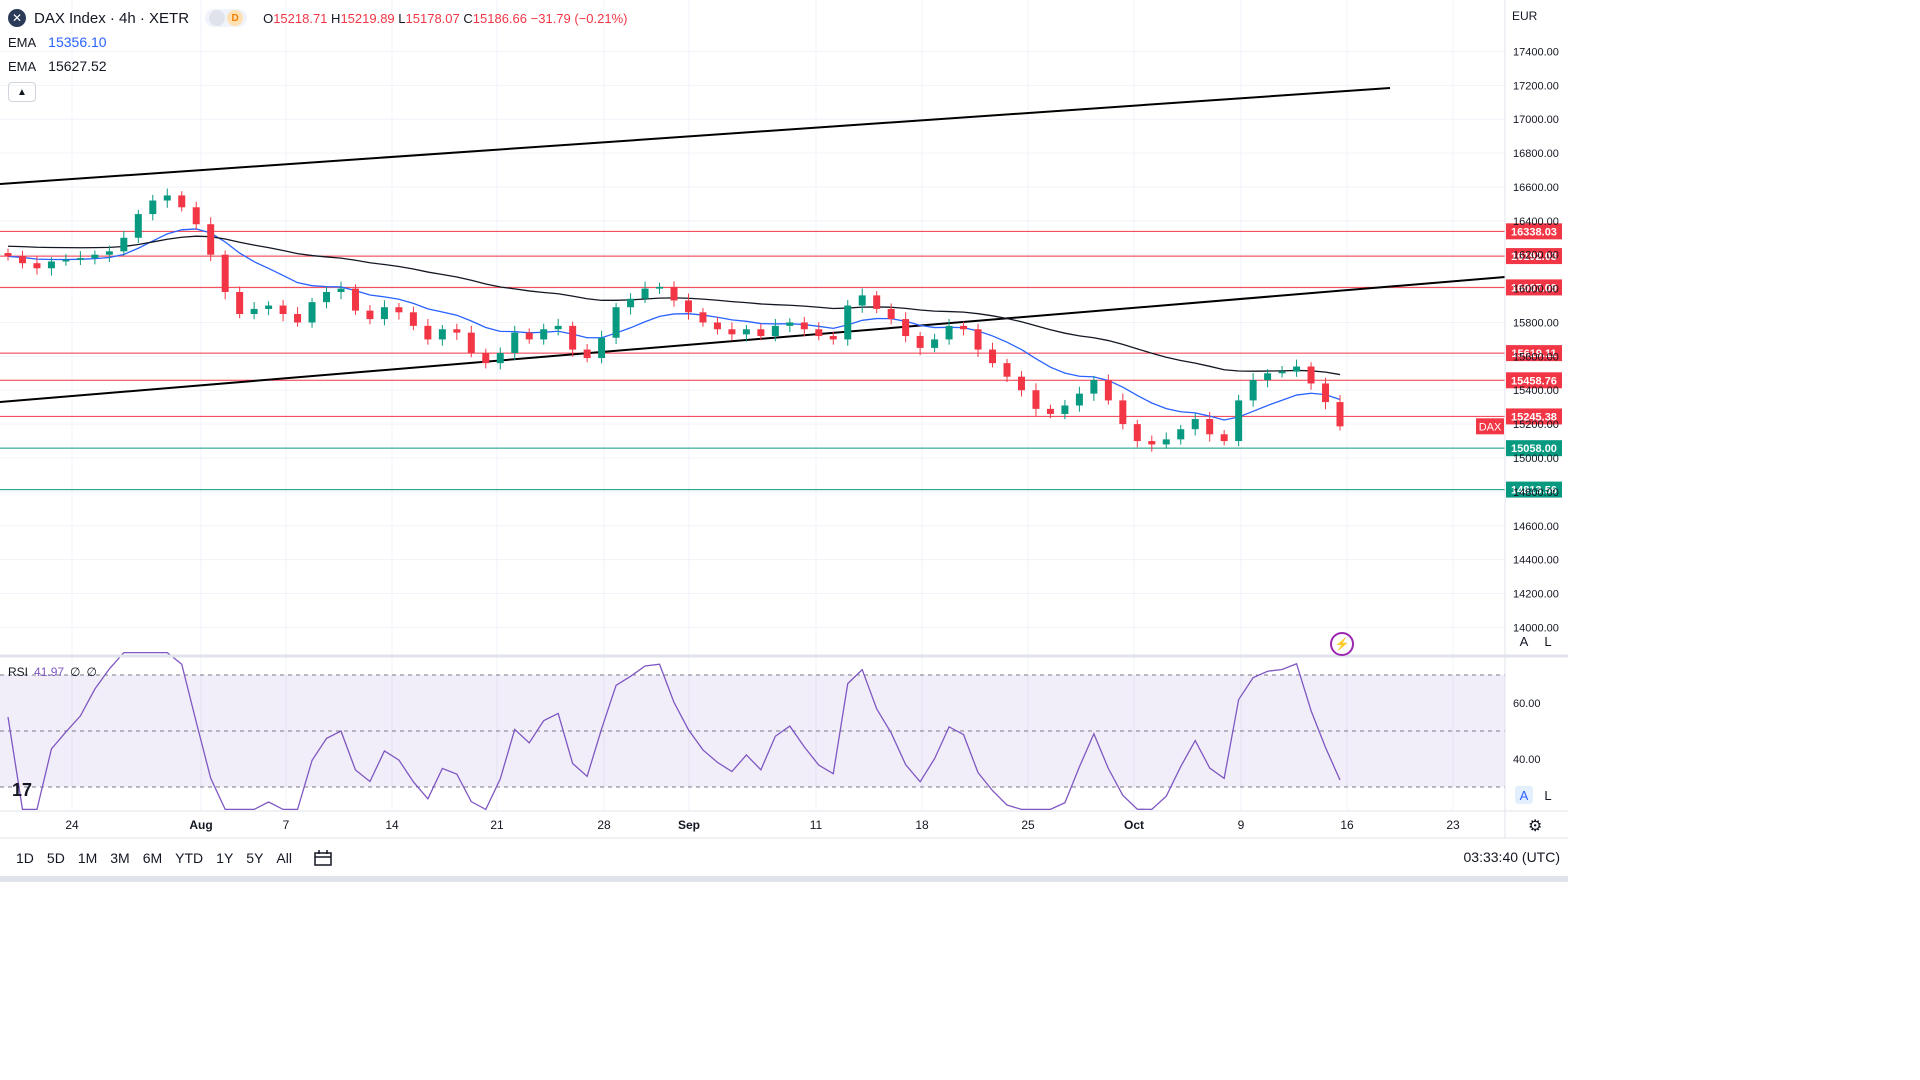  What do you see at coordinates (284, 858) in the screenshot?
I see `range-all: All` at bounding box center [284, 858].